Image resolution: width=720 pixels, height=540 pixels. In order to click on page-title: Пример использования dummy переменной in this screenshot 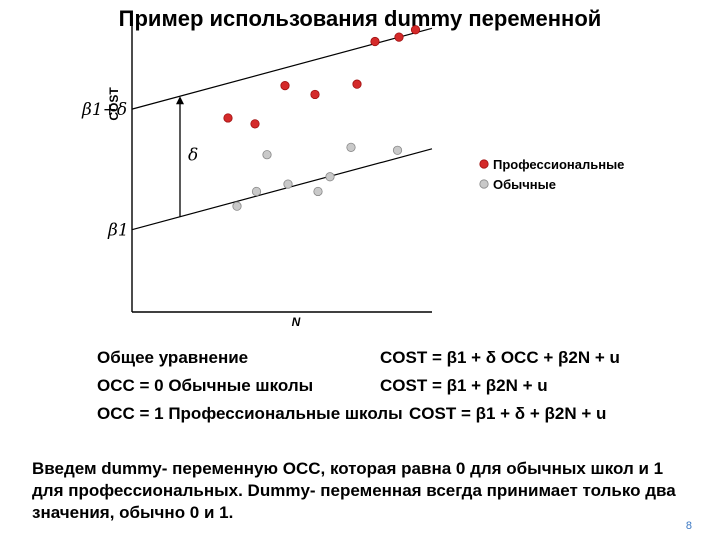, I will do `click(360, 18)`.